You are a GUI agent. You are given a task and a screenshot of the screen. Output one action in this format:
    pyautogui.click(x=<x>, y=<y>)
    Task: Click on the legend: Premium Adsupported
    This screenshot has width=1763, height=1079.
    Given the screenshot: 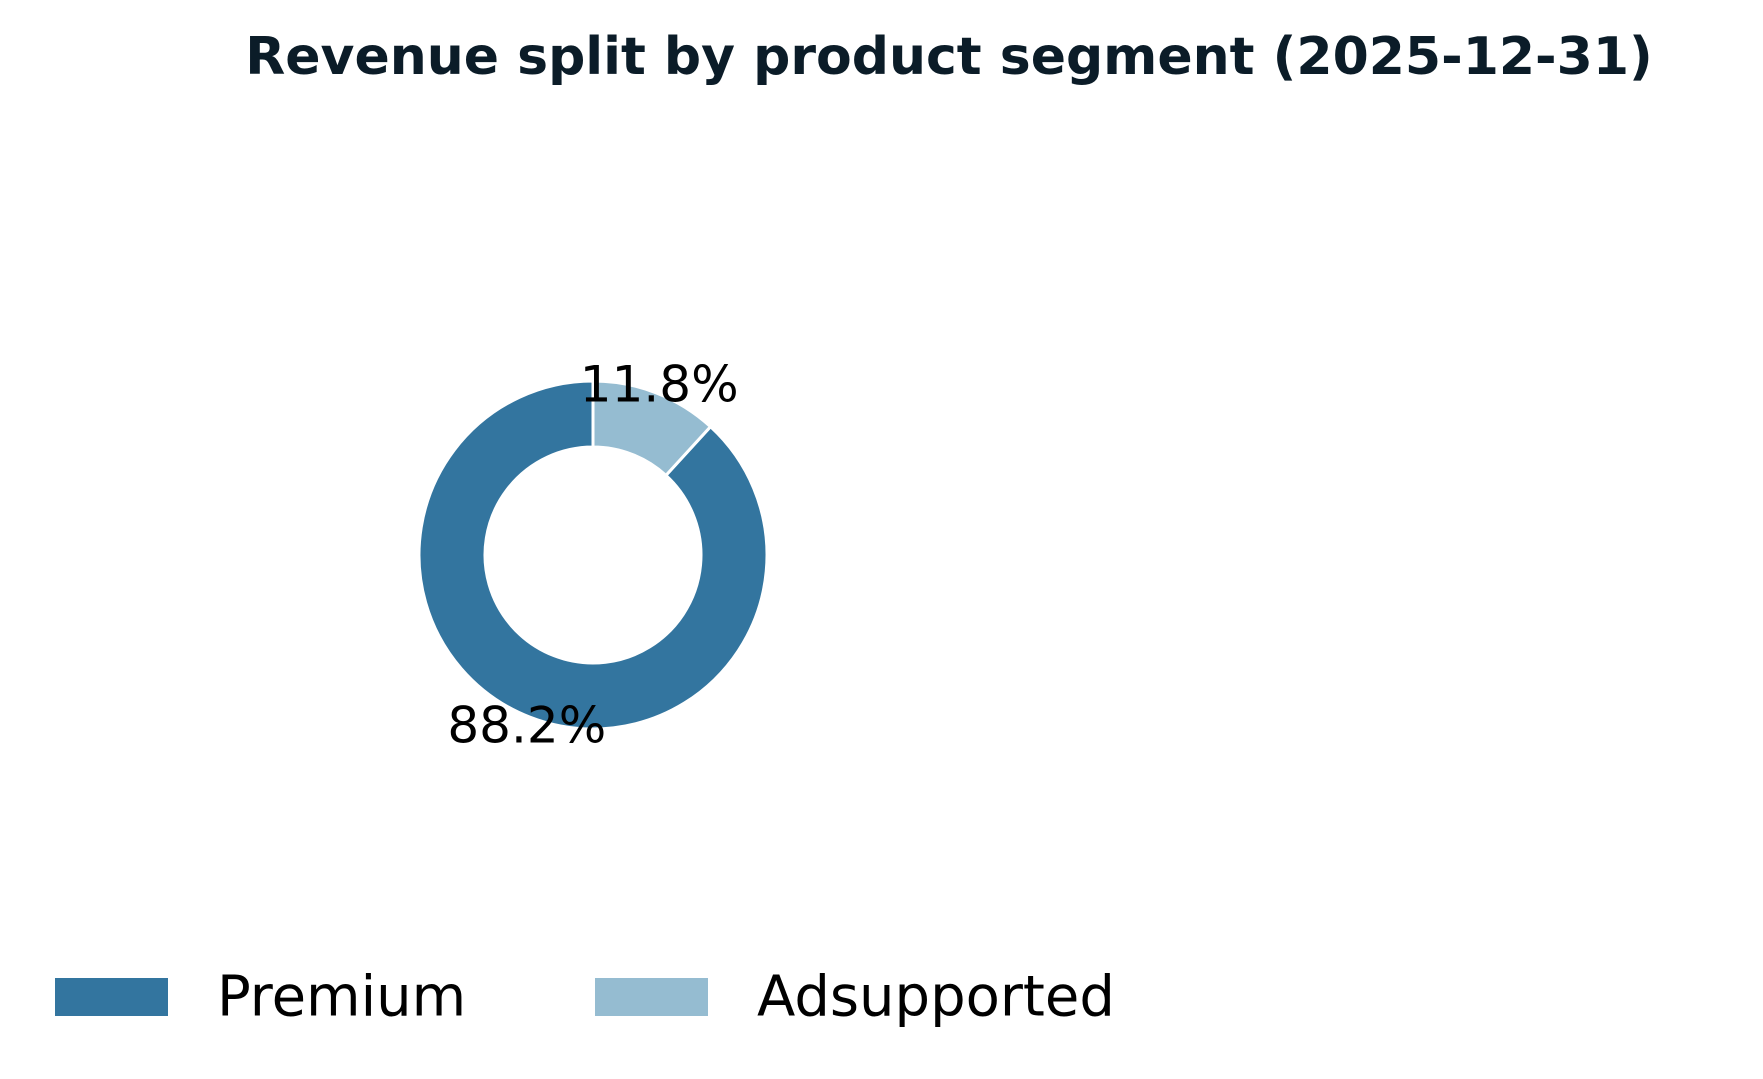 What is the action you would take?
    pyautogui.click(x=585, y=997)
    